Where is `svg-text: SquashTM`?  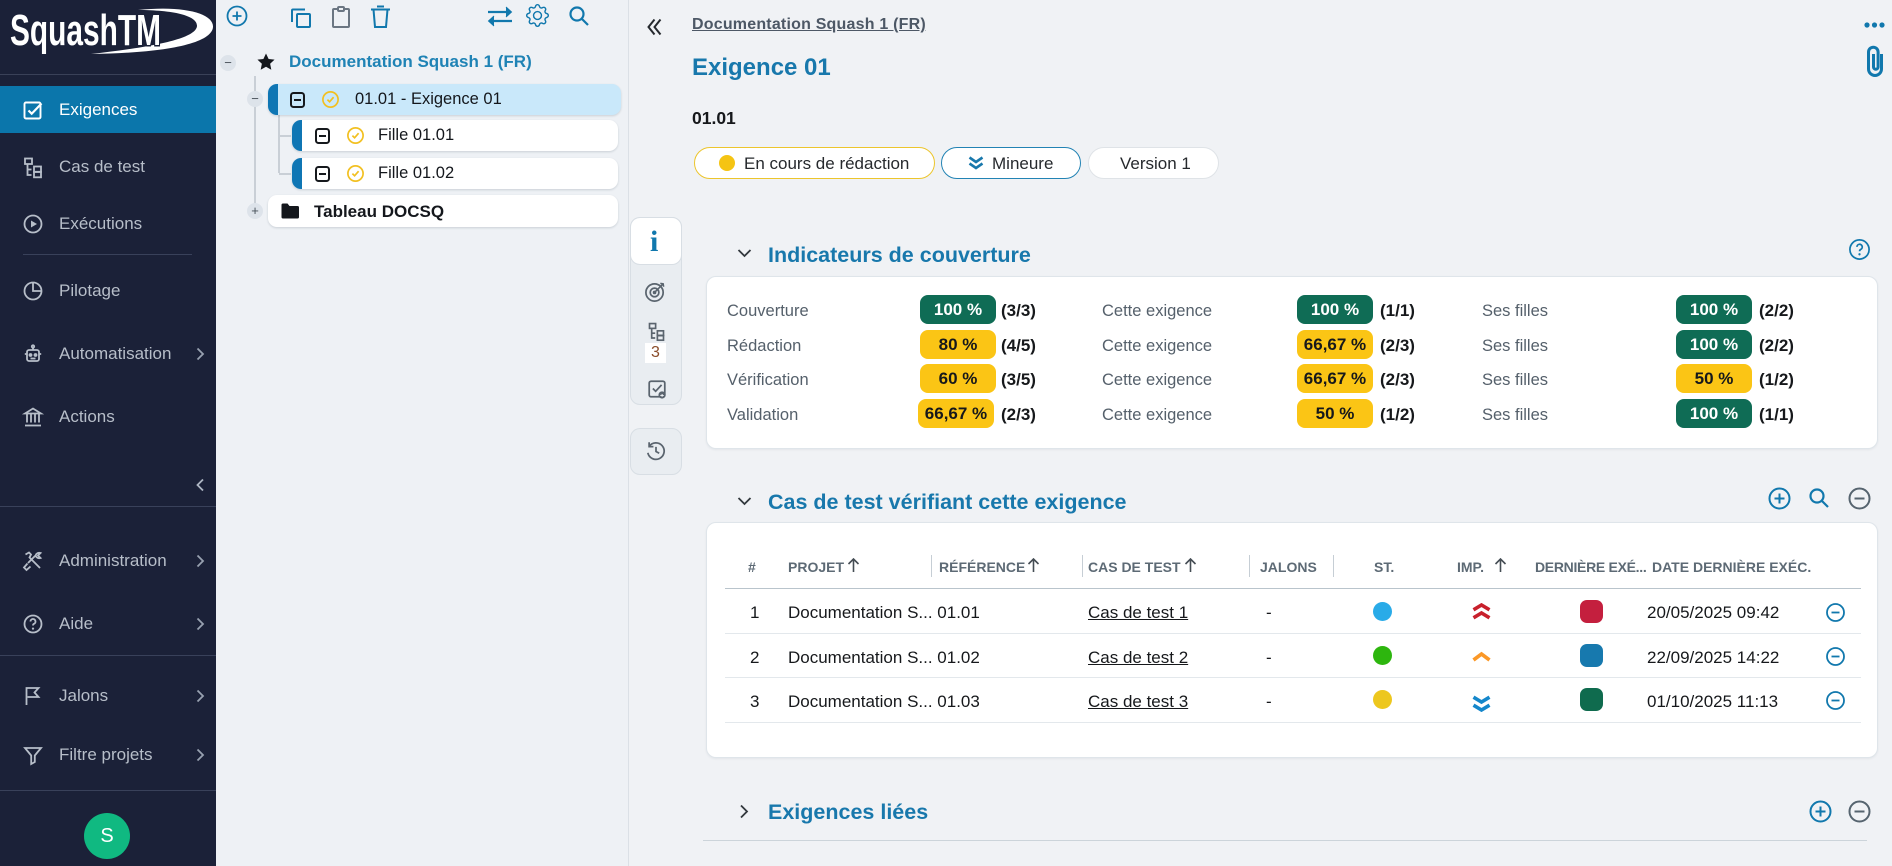 svg-text: SquashTM is located at coordinates (85, 30).